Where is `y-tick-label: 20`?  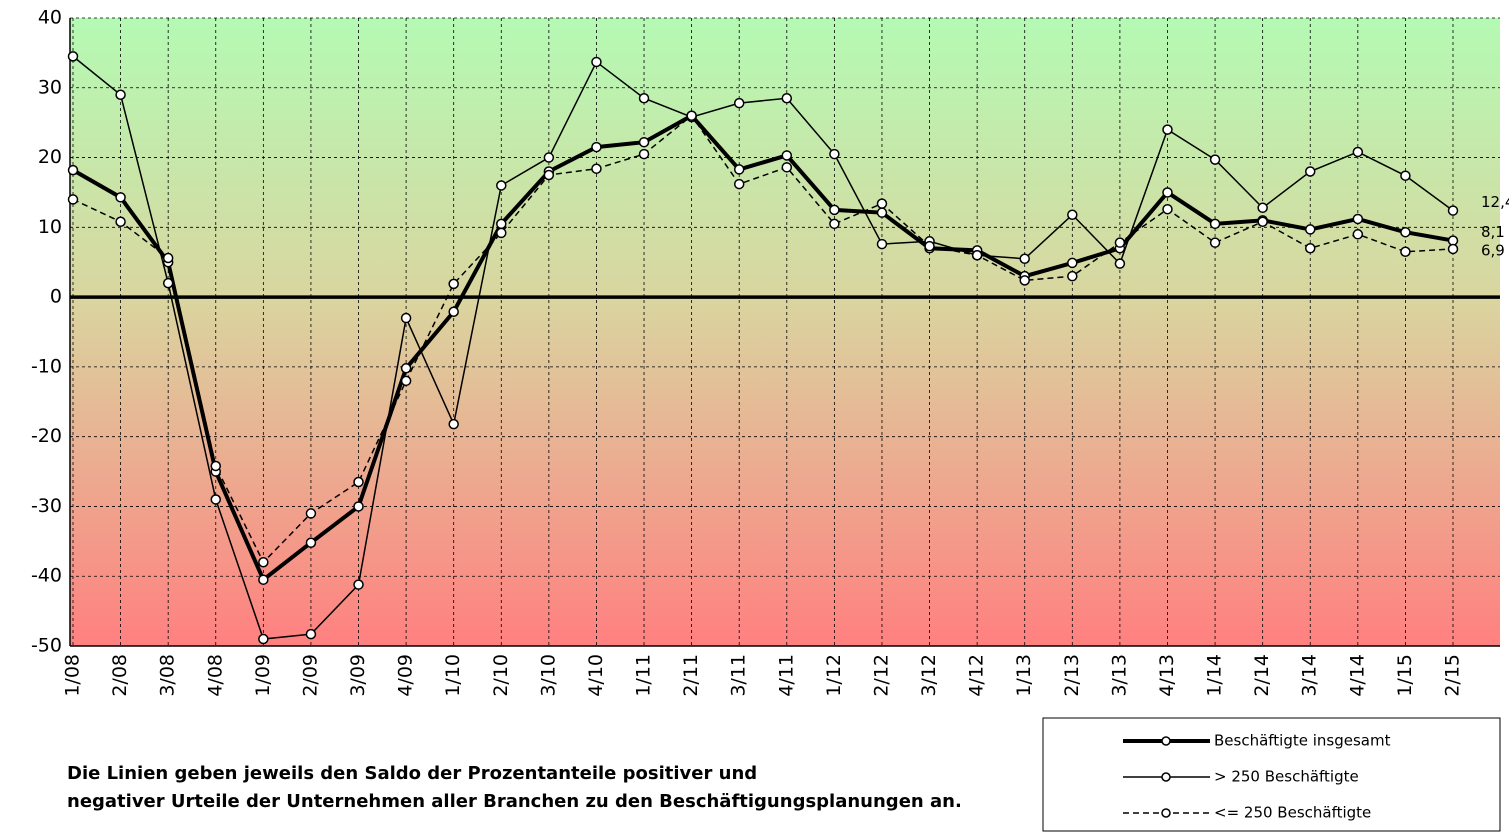
y-tick-label: 20 is located at coordinates (50, 157).